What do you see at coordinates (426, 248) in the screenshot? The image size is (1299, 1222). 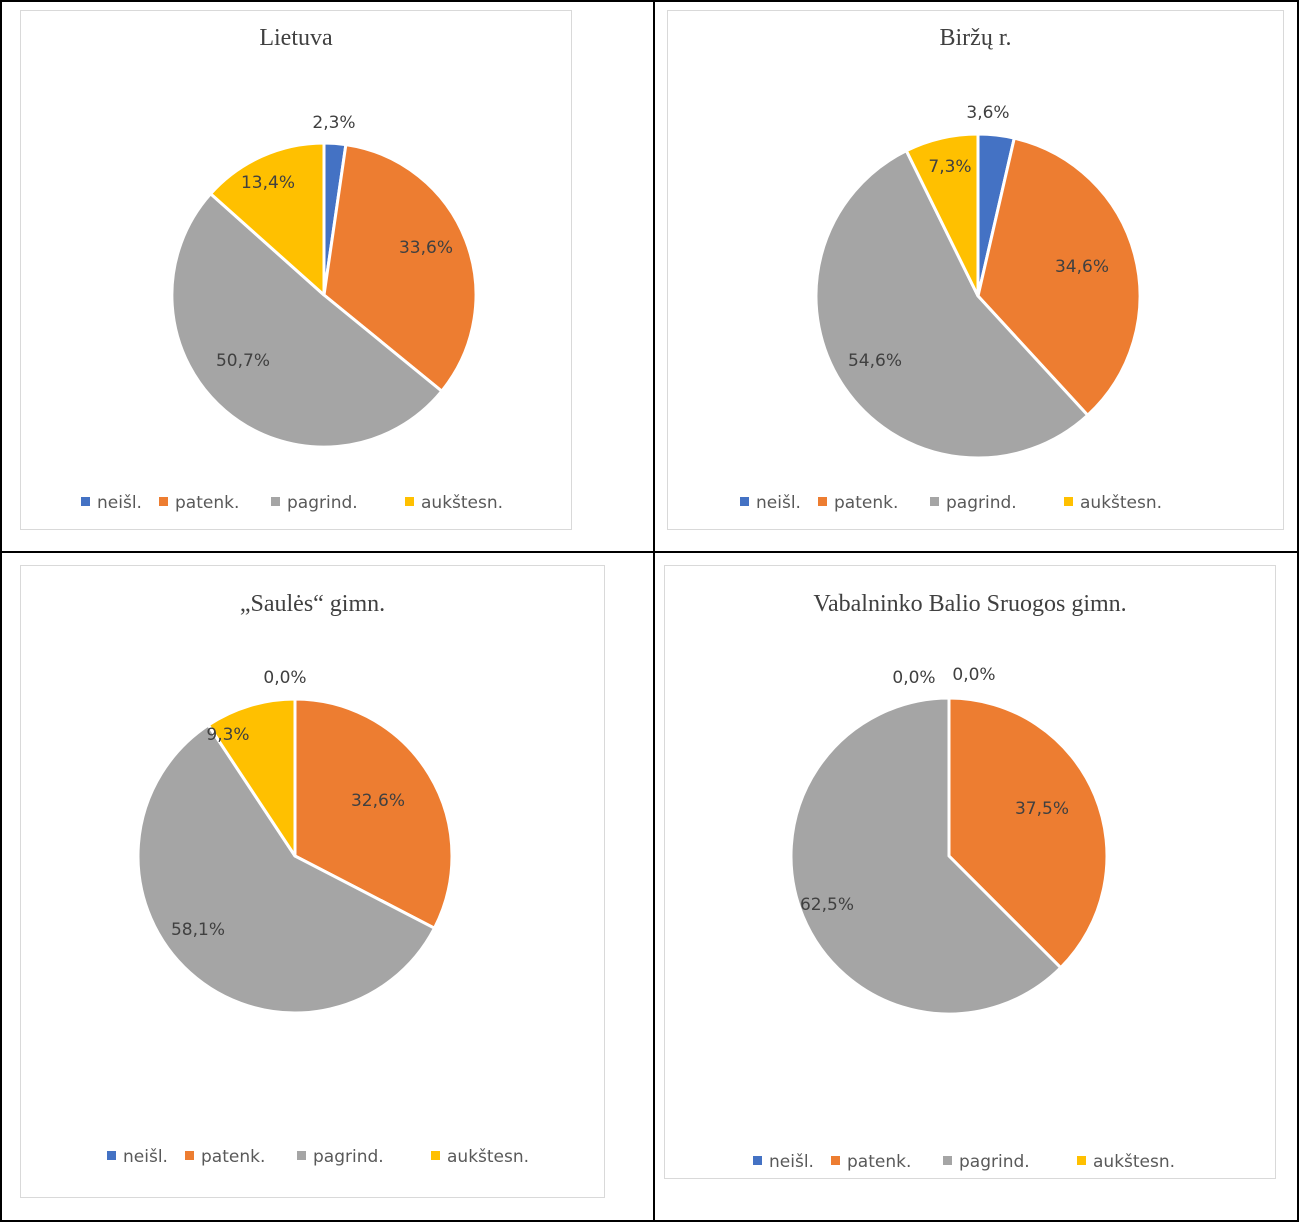 I see `data-label-patenk: 33,6%` at bounding box center [426, 248].